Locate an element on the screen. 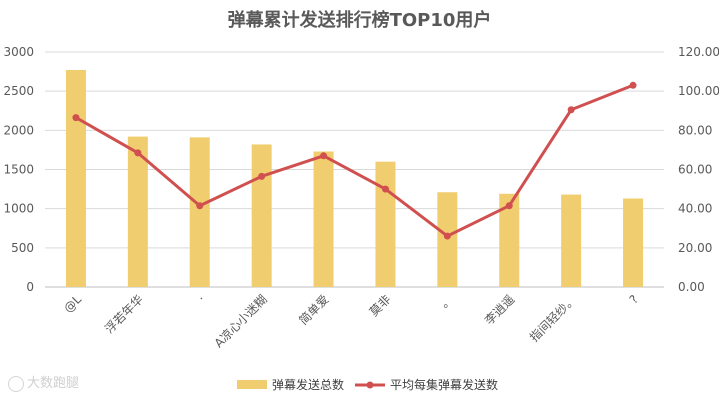 The height and width of the screenshot is (401, 719). chart-title: 弹幕累计发送排行榜TOP10用户 is located at coordinates (359, 20).